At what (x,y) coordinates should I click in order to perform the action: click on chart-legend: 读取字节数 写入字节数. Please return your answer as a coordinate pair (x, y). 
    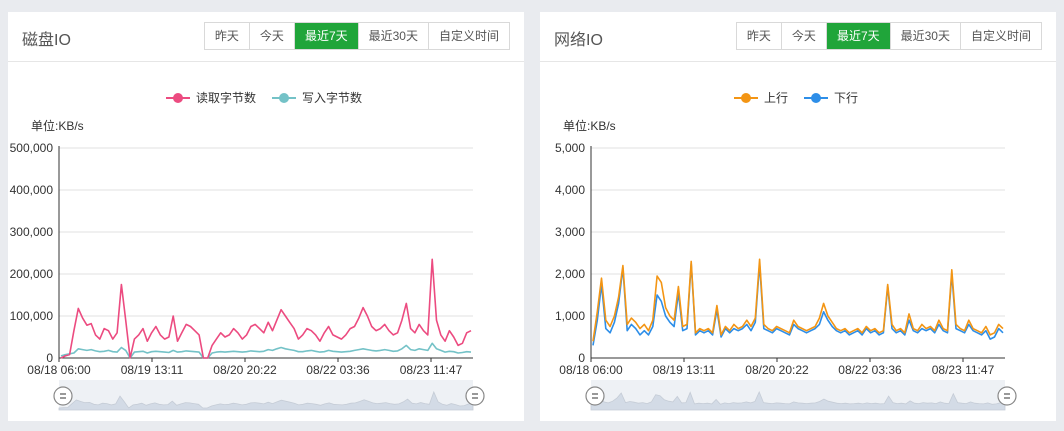
    Looking at the image, I should click on (264, 97).